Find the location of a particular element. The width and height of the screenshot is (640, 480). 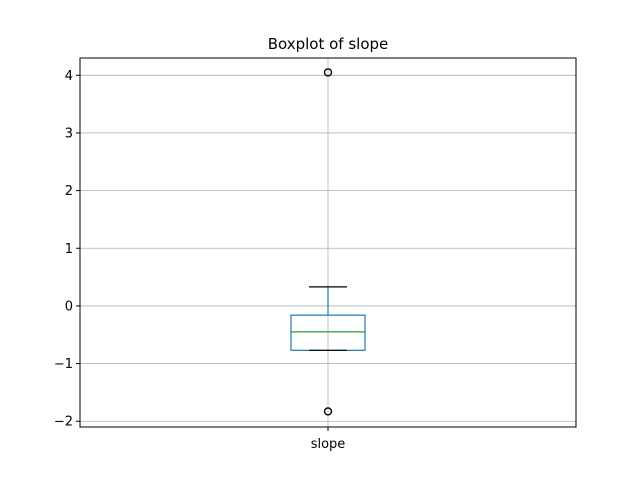

y-tick-label: −2 is located at coordinates (63, 422).